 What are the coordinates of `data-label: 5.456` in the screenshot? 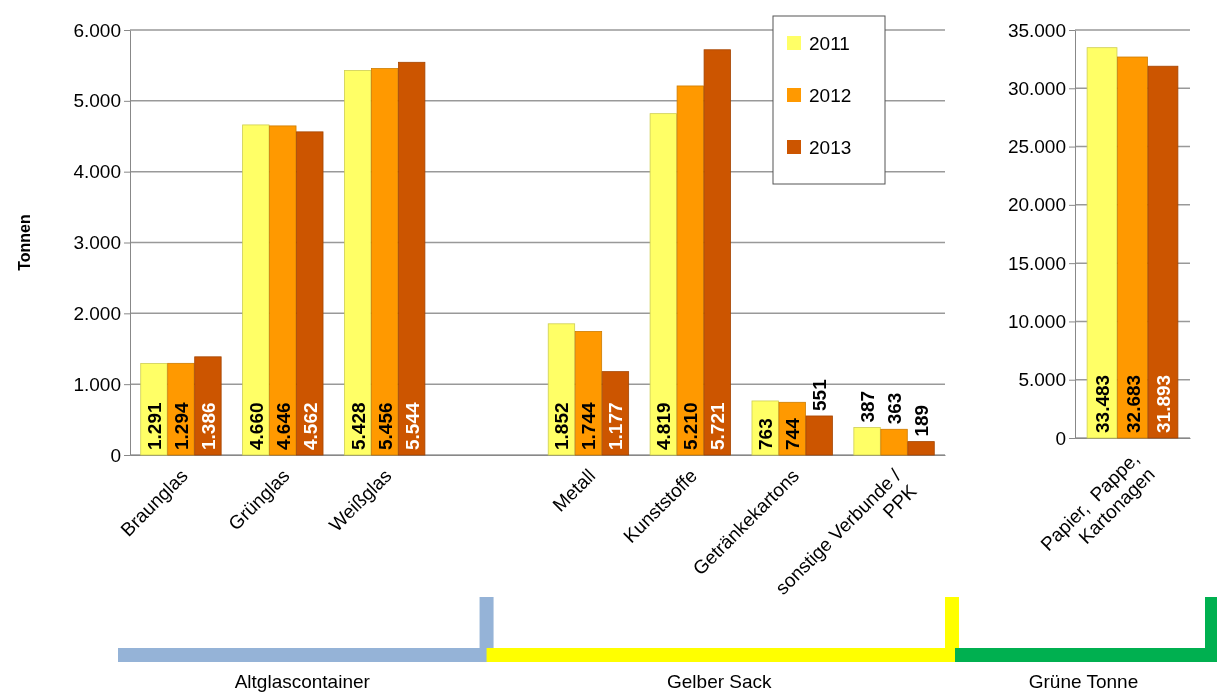 It's located at (385, 426).